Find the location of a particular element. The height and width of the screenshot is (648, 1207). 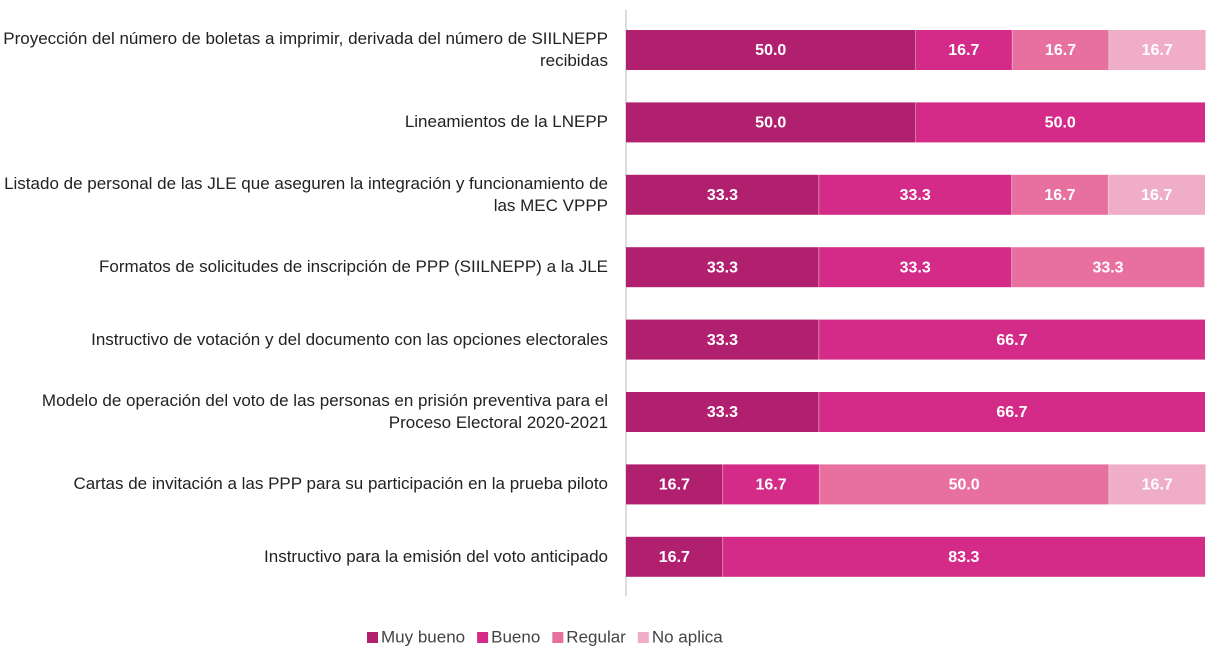

value-label: 83.3 is located at coordinates (963, 557).